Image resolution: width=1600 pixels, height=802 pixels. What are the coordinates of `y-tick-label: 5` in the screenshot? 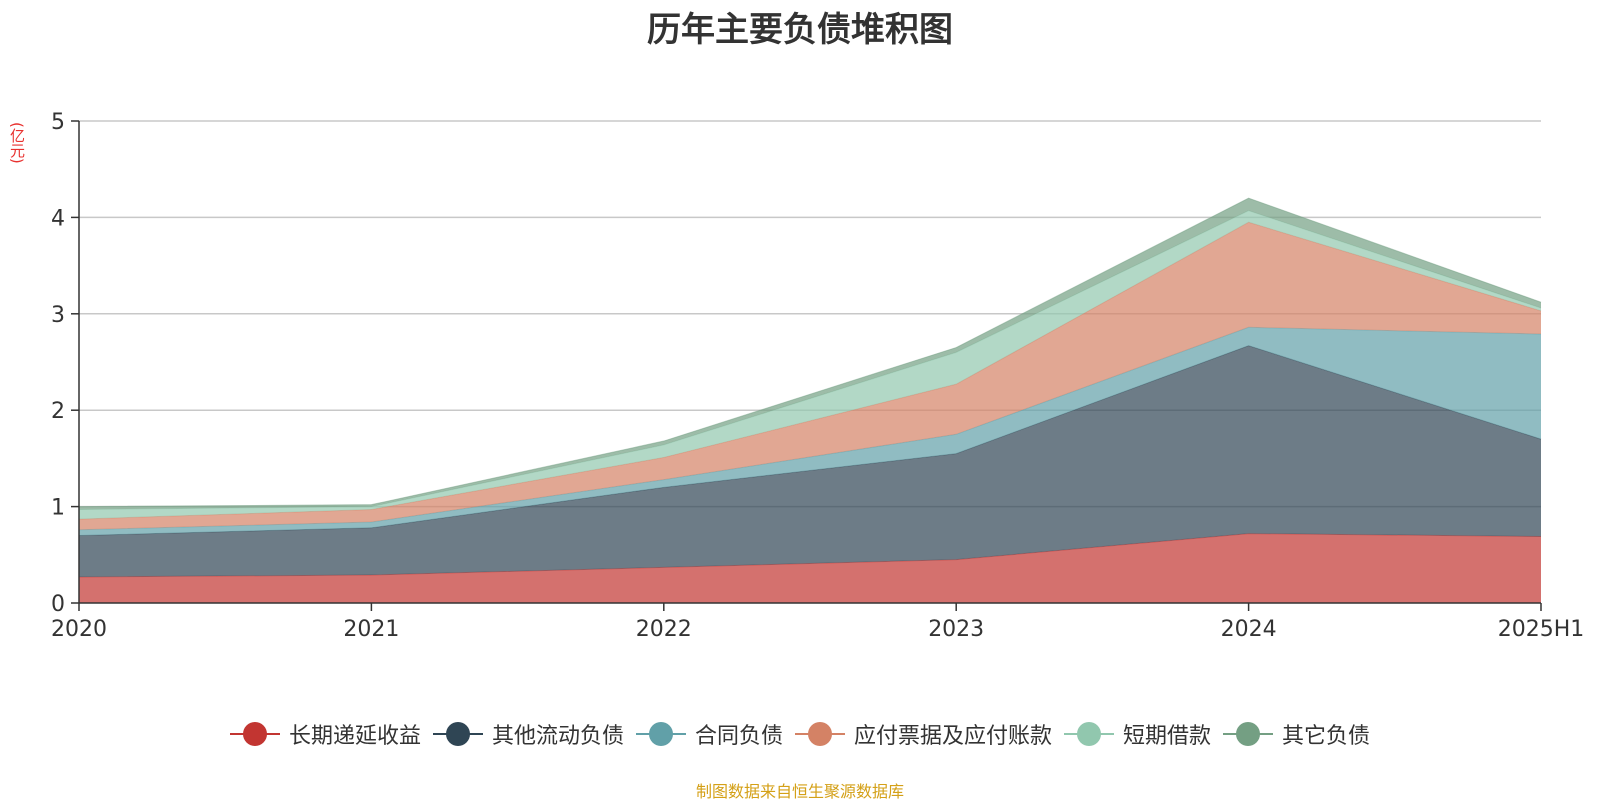 It's located at (58, 122).